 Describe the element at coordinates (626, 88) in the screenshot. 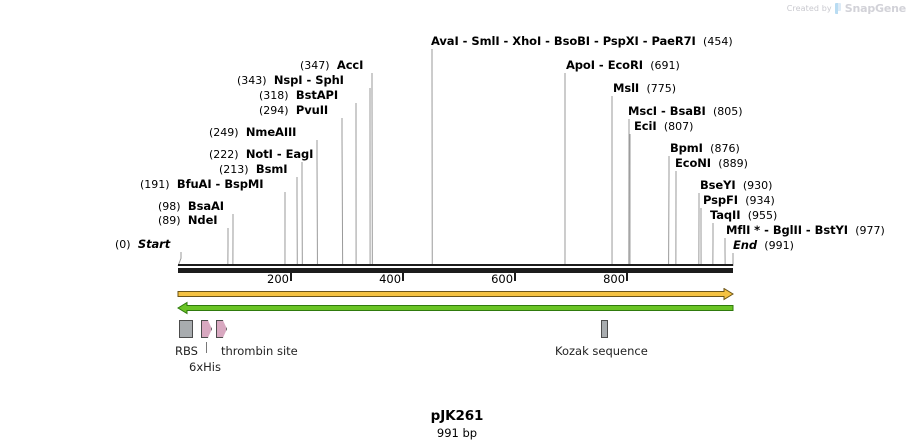

I see `enzyme-name: MslI` at that location.